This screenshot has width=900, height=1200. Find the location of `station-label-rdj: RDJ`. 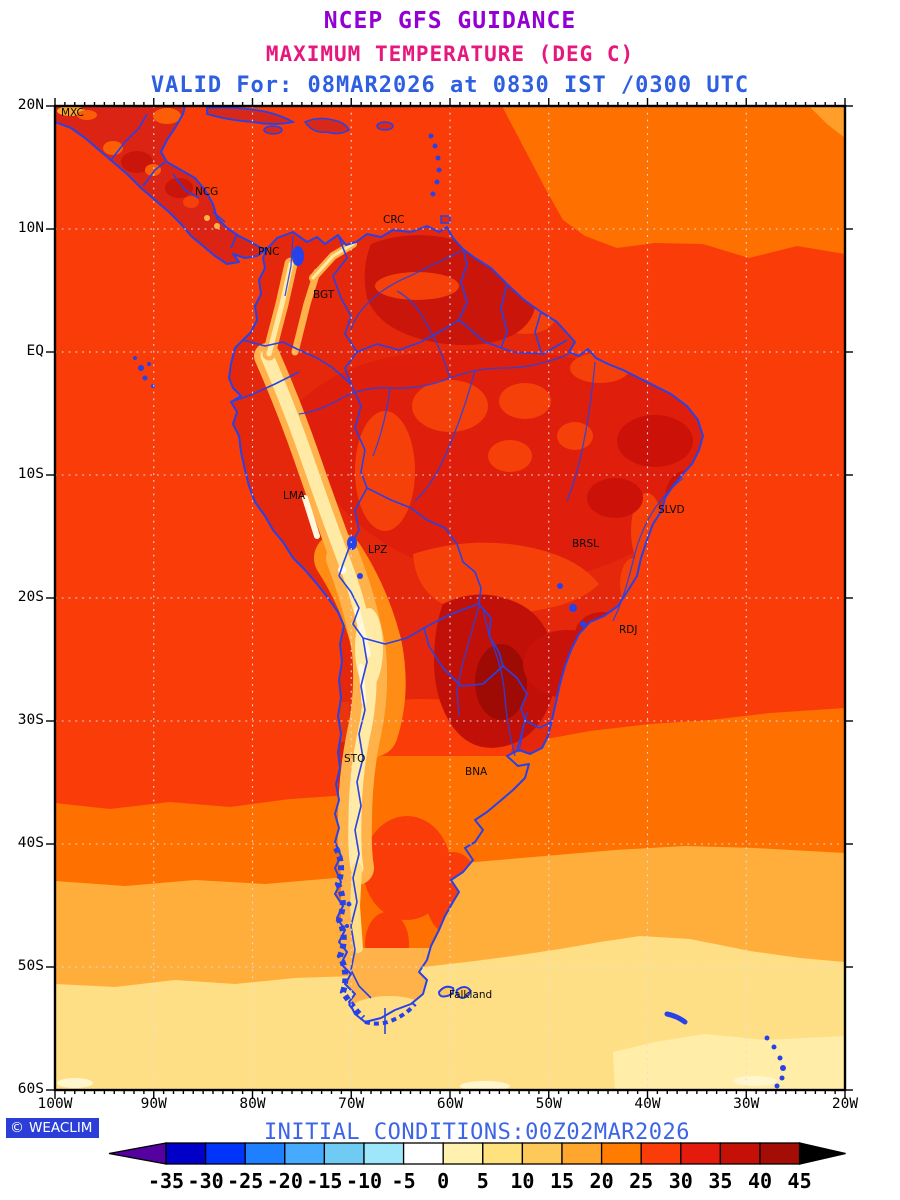

station-label-rdj: RDJ is located at coordinates (628, 630).